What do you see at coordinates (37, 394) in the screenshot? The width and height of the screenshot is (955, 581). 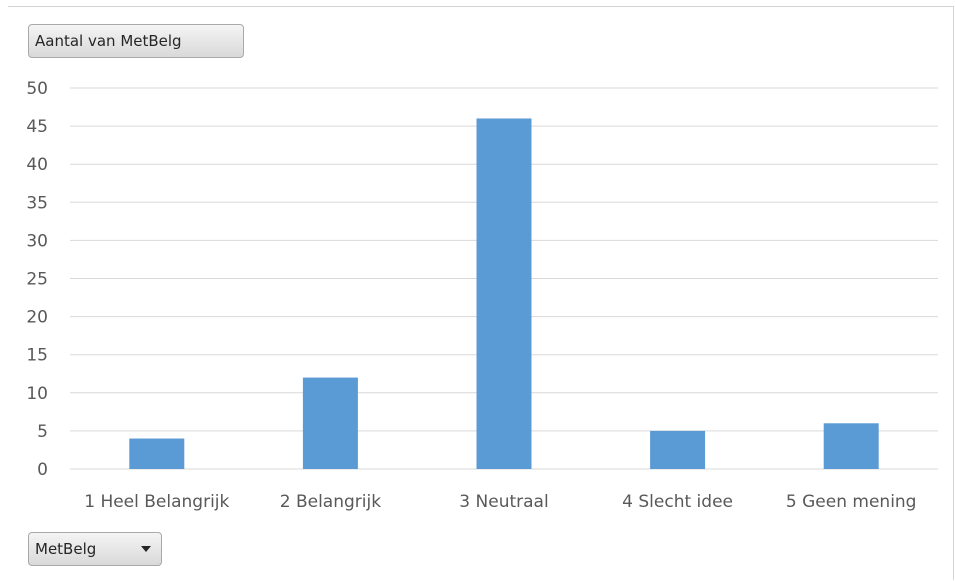 I see `y-tick-label: 10` at bounding box center [37, 394].